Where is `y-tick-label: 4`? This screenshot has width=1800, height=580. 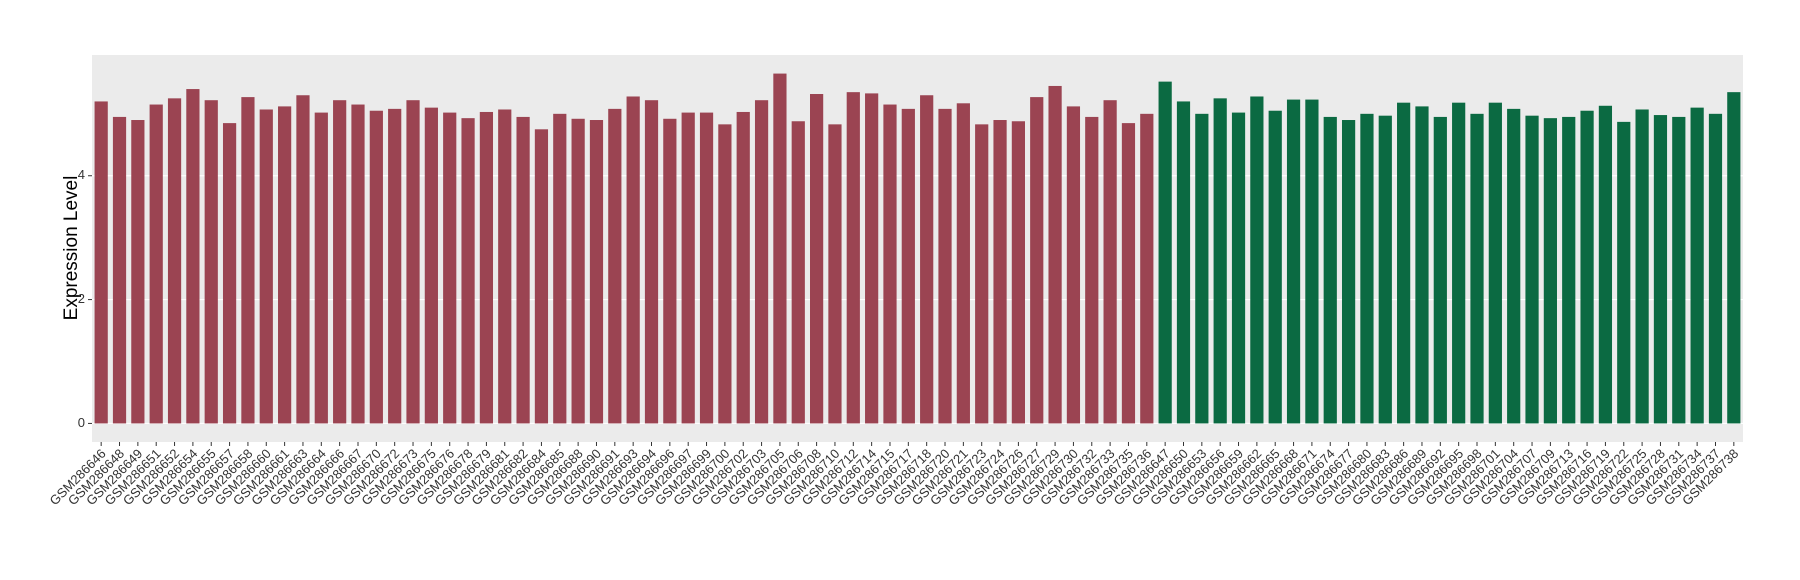
y-tick-label: 4 is located at coordinates (81, 174).